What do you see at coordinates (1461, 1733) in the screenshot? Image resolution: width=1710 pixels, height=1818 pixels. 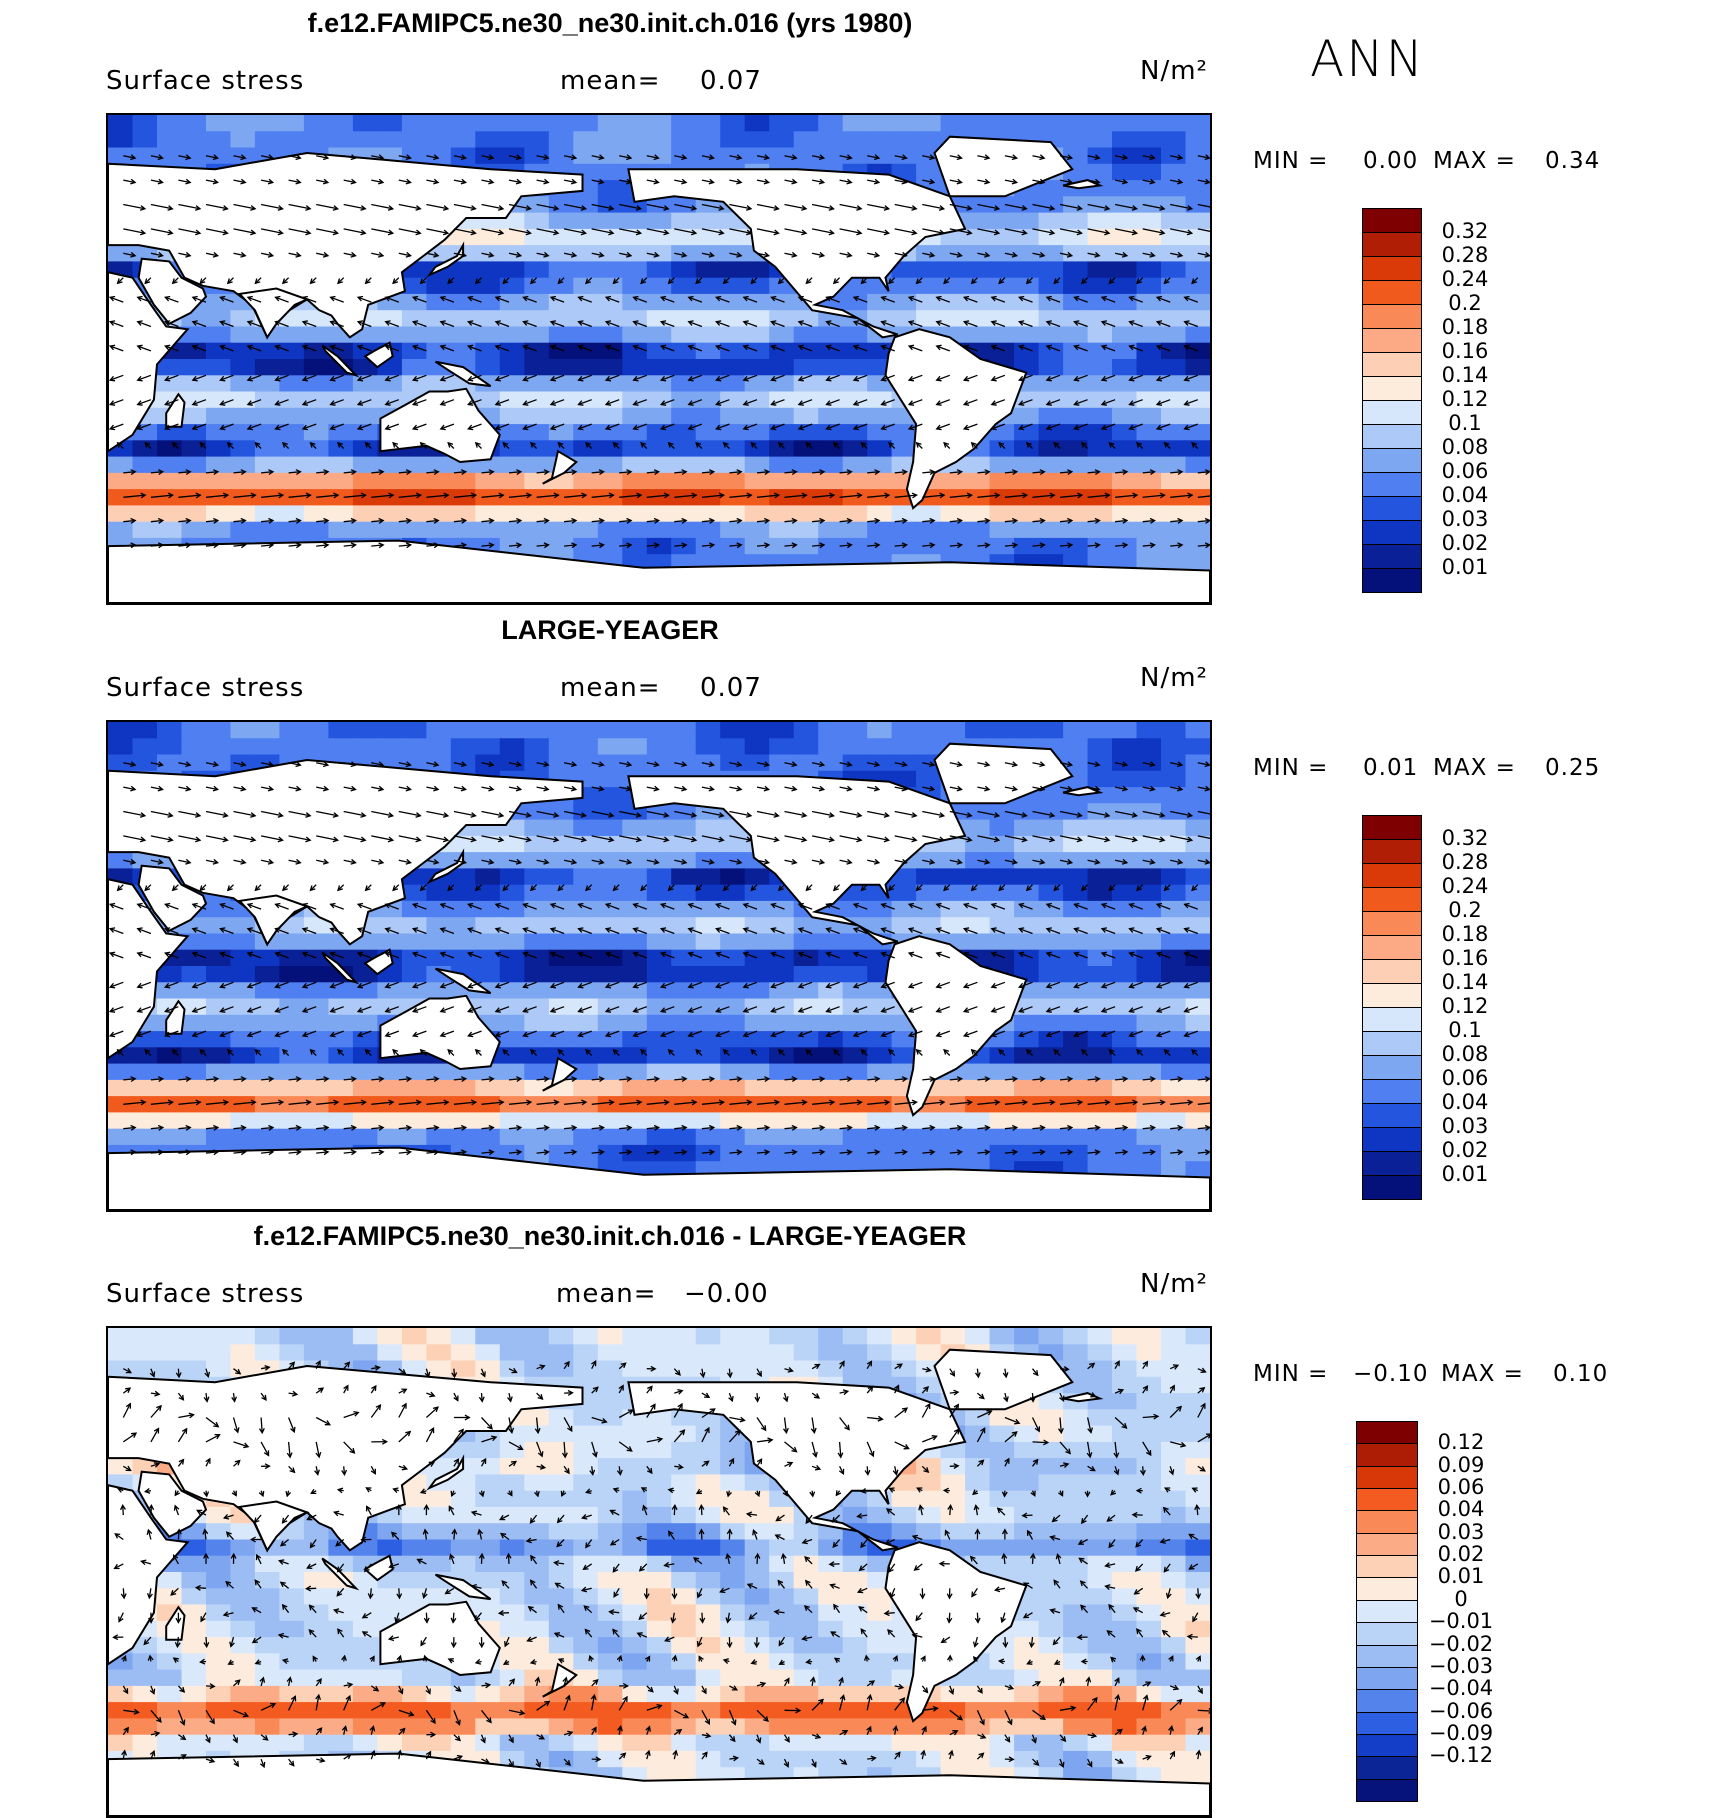 I see `colorbar-tick-label: −0.09` at bounding box center [1461, 1733].